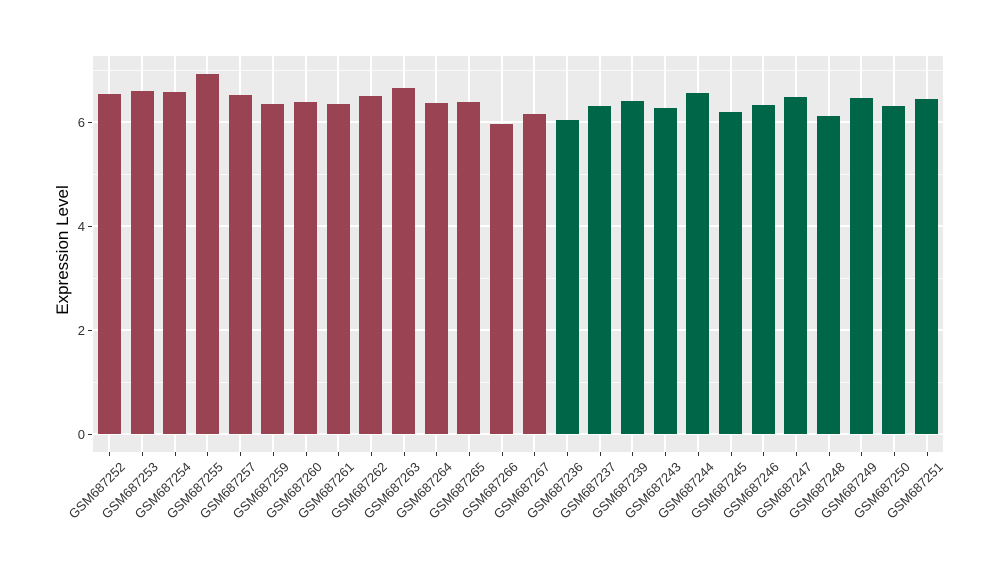 This screenshot has height=580, width=1000. What do you see at coordinates (81, 122) in the screenshot?
I see `y-tick-label: 6` at bounding box center [81, 122].